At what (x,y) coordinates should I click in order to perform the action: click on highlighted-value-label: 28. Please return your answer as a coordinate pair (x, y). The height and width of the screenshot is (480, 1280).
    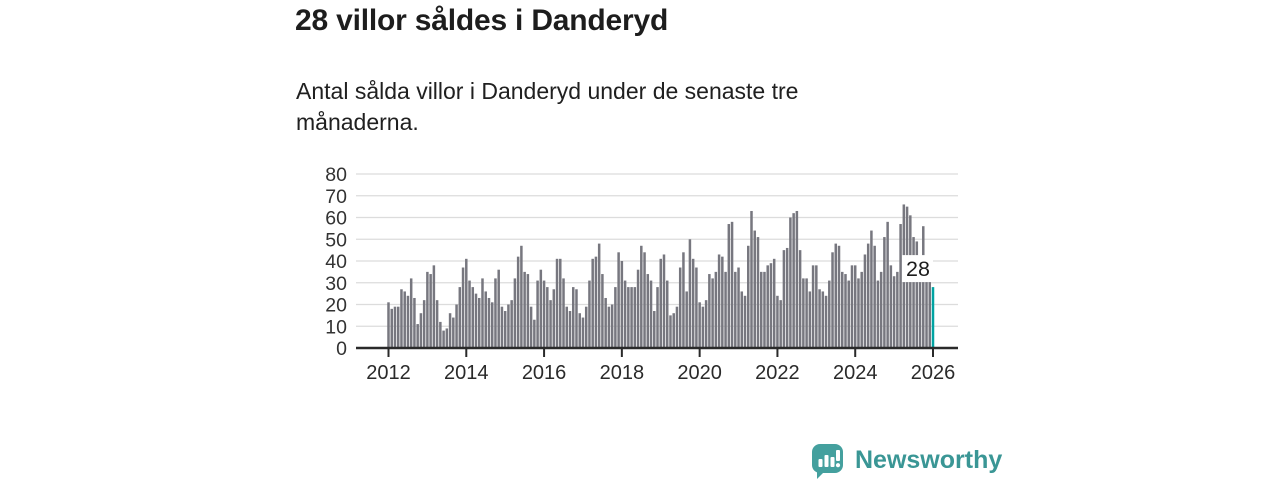
    Looking at the image, I should click on (918, 269).